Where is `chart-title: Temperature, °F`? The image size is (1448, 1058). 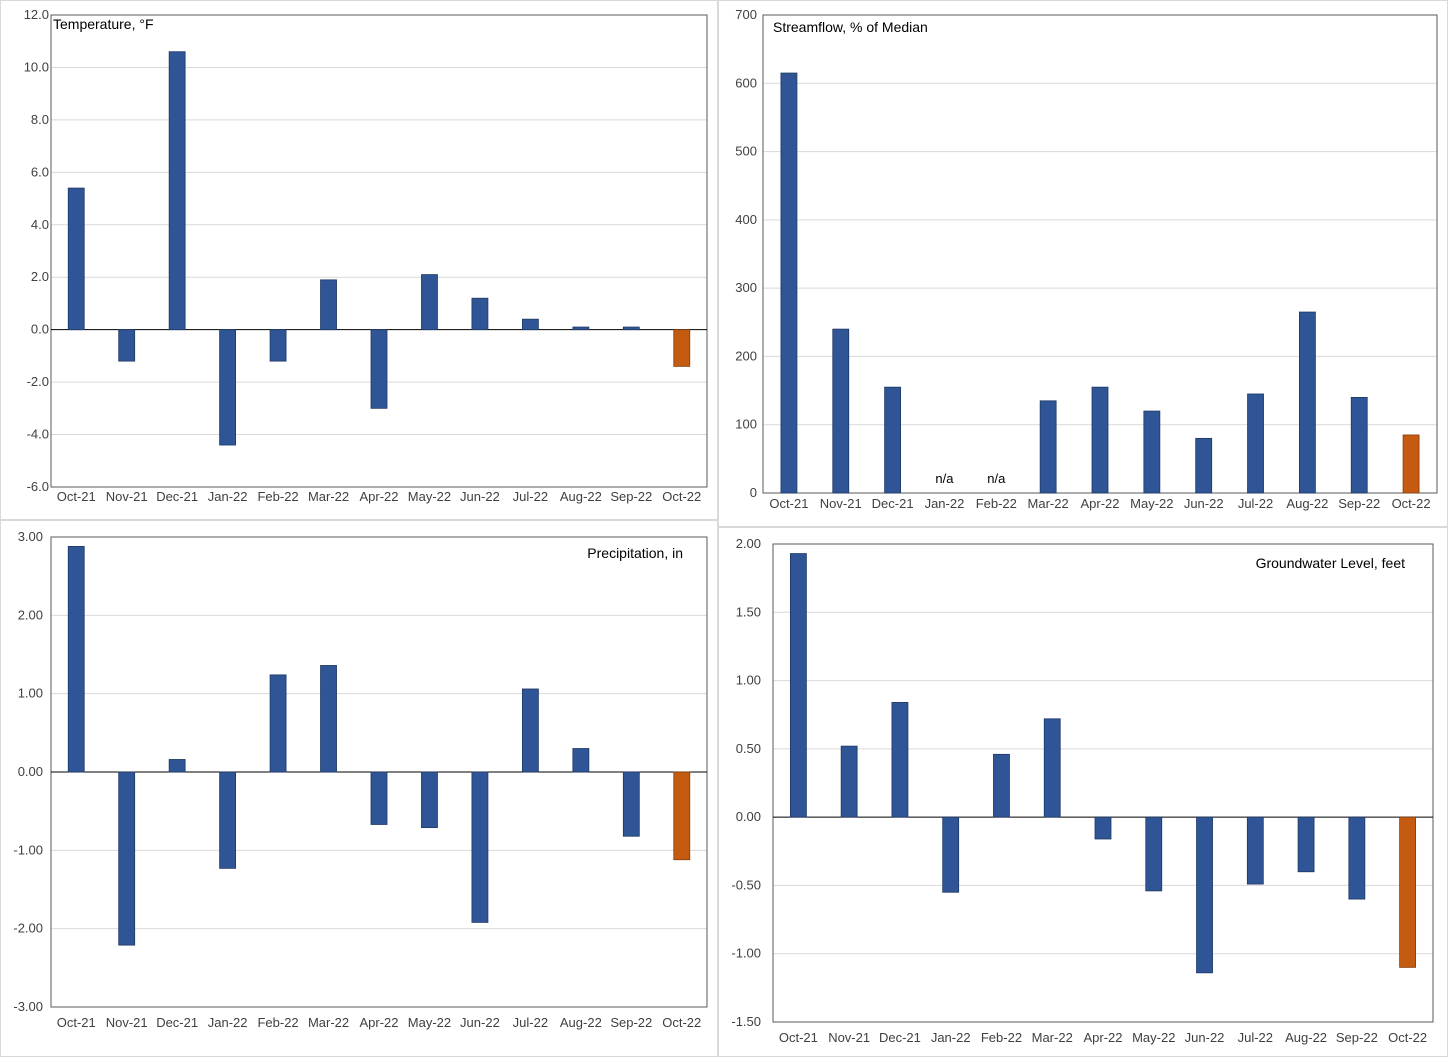
chart-title: Temperature, °F is located at coordinates (103, 24).